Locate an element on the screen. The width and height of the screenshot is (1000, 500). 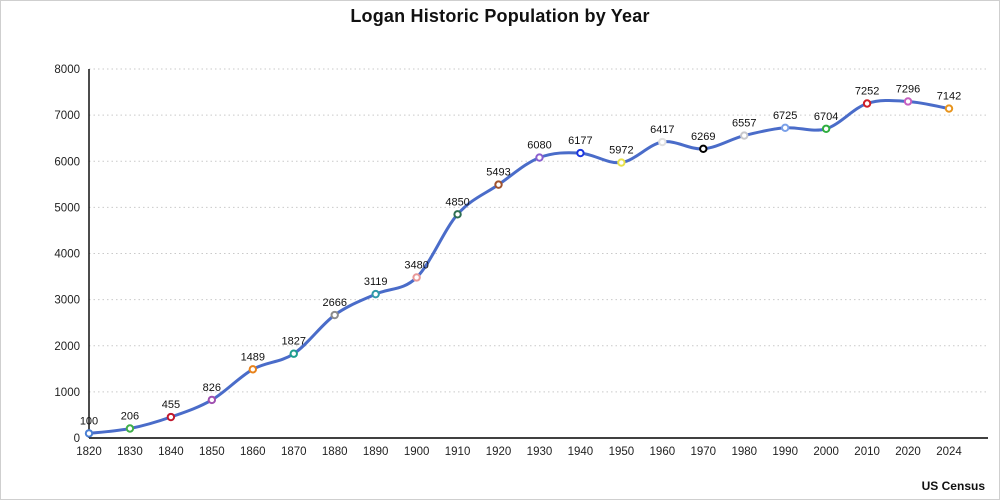
x-tick-label: 1900 is located at coordinates (417, 452).